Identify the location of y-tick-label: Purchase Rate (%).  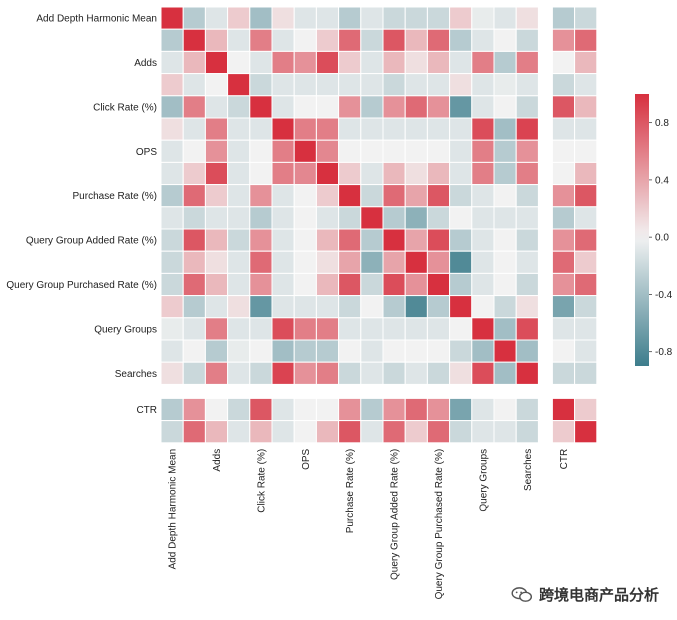
(115, 196).